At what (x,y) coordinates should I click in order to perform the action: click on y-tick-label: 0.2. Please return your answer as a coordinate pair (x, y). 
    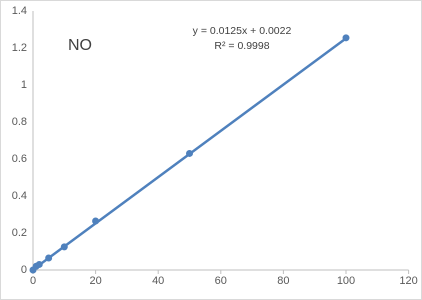
    Looking at the image, I should click on (19, 233).